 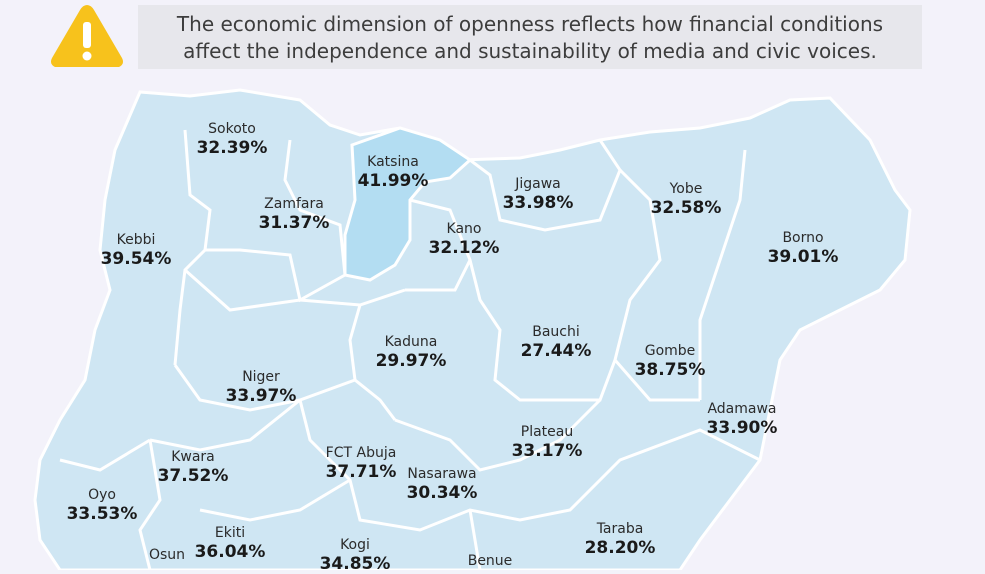 What do you see at coordinates (547, 432) in the screenshot?
I see `state-name: Plateau` at bounding box center [547, 432].